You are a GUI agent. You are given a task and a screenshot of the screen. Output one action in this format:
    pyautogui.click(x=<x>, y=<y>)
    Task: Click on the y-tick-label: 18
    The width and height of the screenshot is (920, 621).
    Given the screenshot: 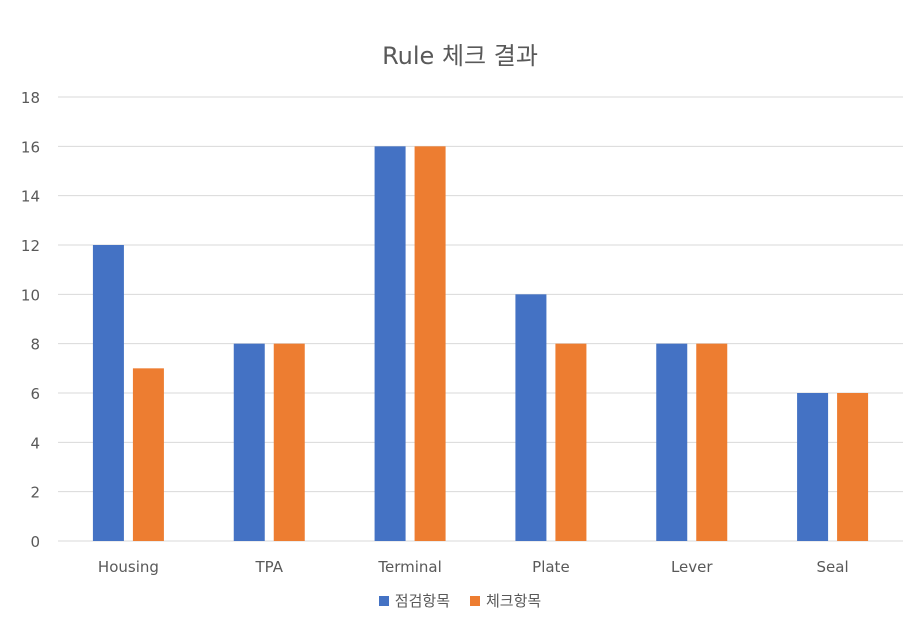 What is the action you would take?
    pyautogui.click(x=30, y=98)
    